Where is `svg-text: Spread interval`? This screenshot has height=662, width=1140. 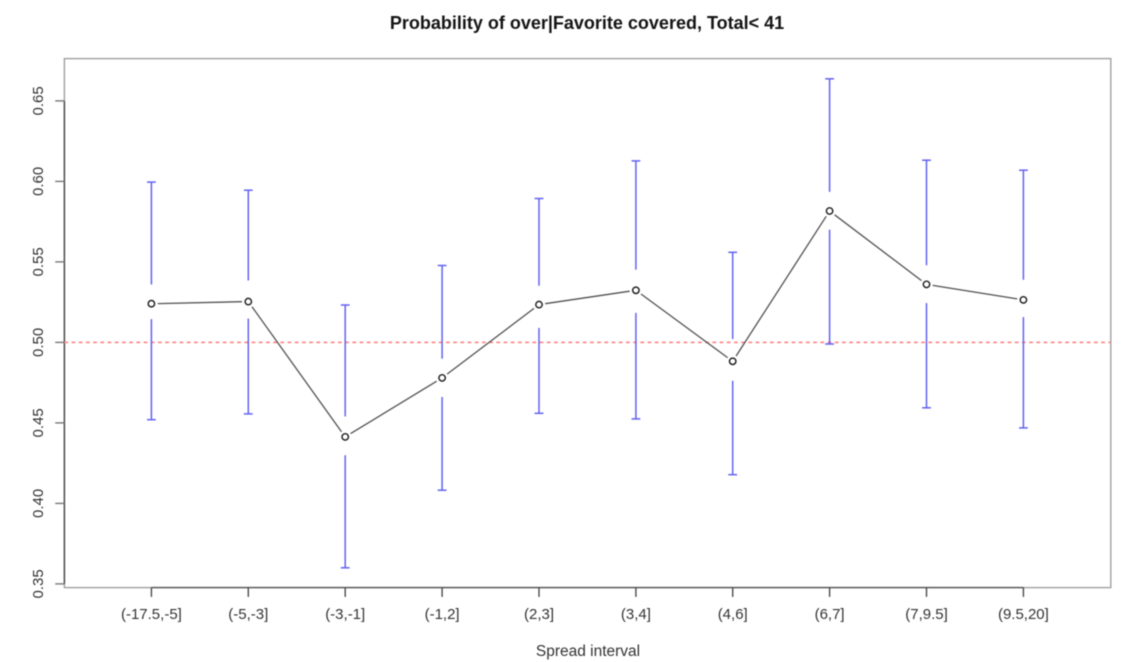 svg-text: Spread interval is located at coordinates (588, 651).